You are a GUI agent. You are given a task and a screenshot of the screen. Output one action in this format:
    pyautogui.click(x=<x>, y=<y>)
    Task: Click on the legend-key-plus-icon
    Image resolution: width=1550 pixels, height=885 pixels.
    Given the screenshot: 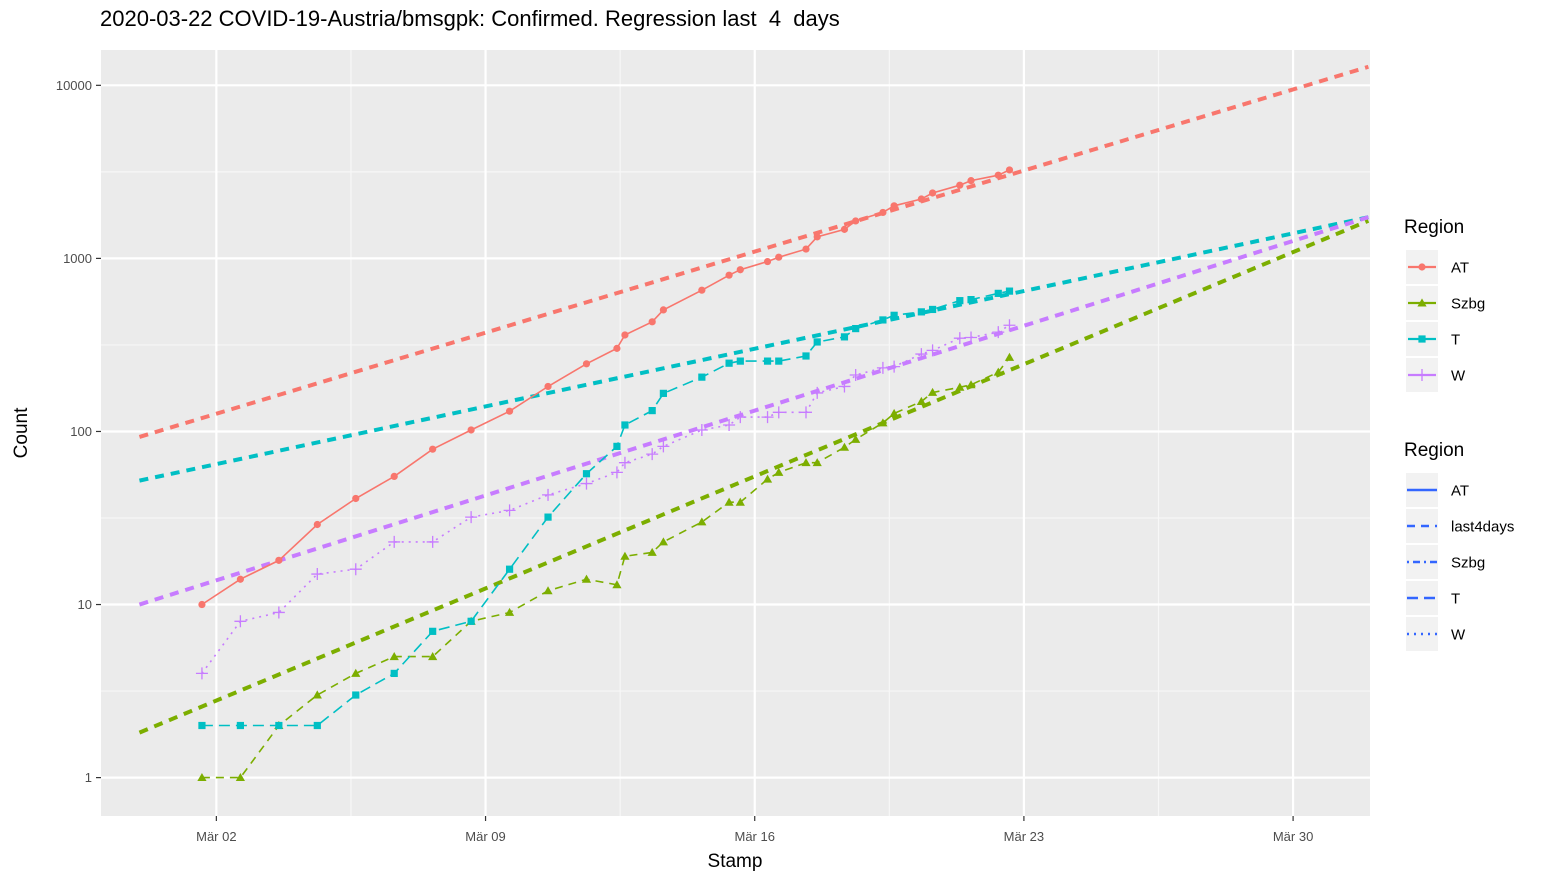 What is the action you would take?
    pyautogui.click(x=1422, y=375)
    